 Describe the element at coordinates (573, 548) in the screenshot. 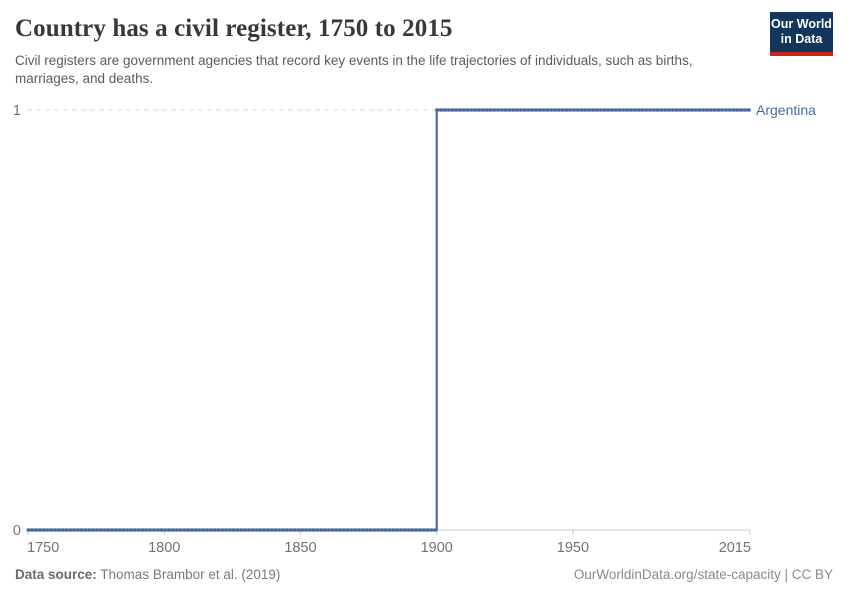

I see `x-tick-1950: 1950` at that location.